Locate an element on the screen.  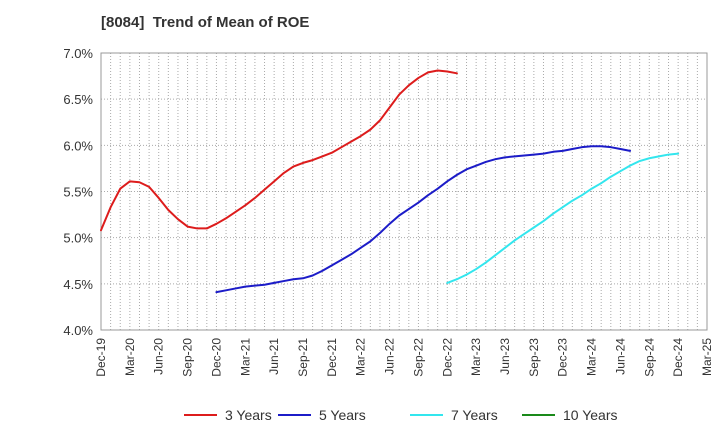
y-tick-label: 6.0% is located at coordinates (78, 145).